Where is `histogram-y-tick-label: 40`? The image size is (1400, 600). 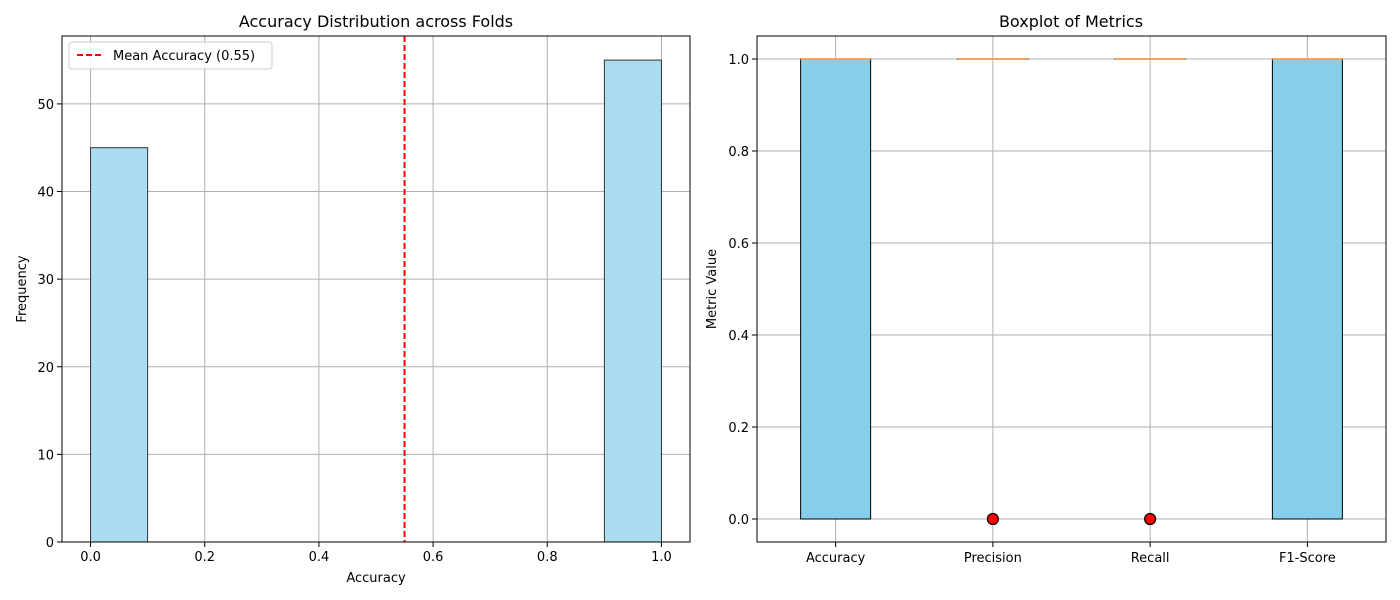 histogram-y-tick-label: 40 is located at coordinates (45, 193).